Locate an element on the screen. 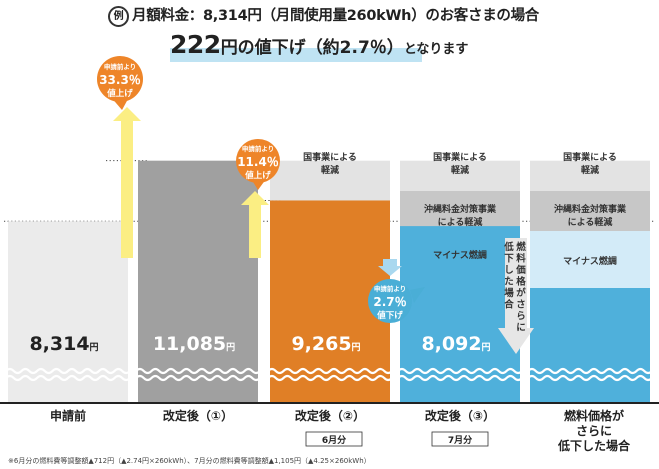 The image size is (659, 469). callout-percent-0: 33.3％ is located at coordinates (120, 80).